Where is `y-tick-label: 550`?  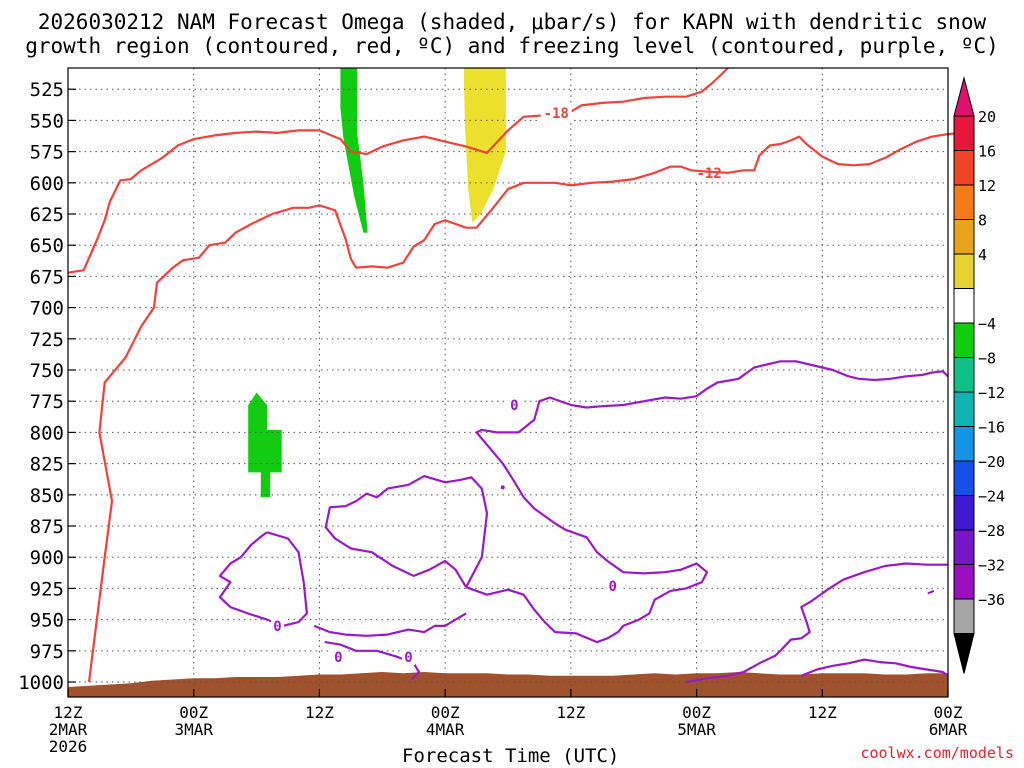
y-tick-label: 550 is located at coordinates (47, 121).